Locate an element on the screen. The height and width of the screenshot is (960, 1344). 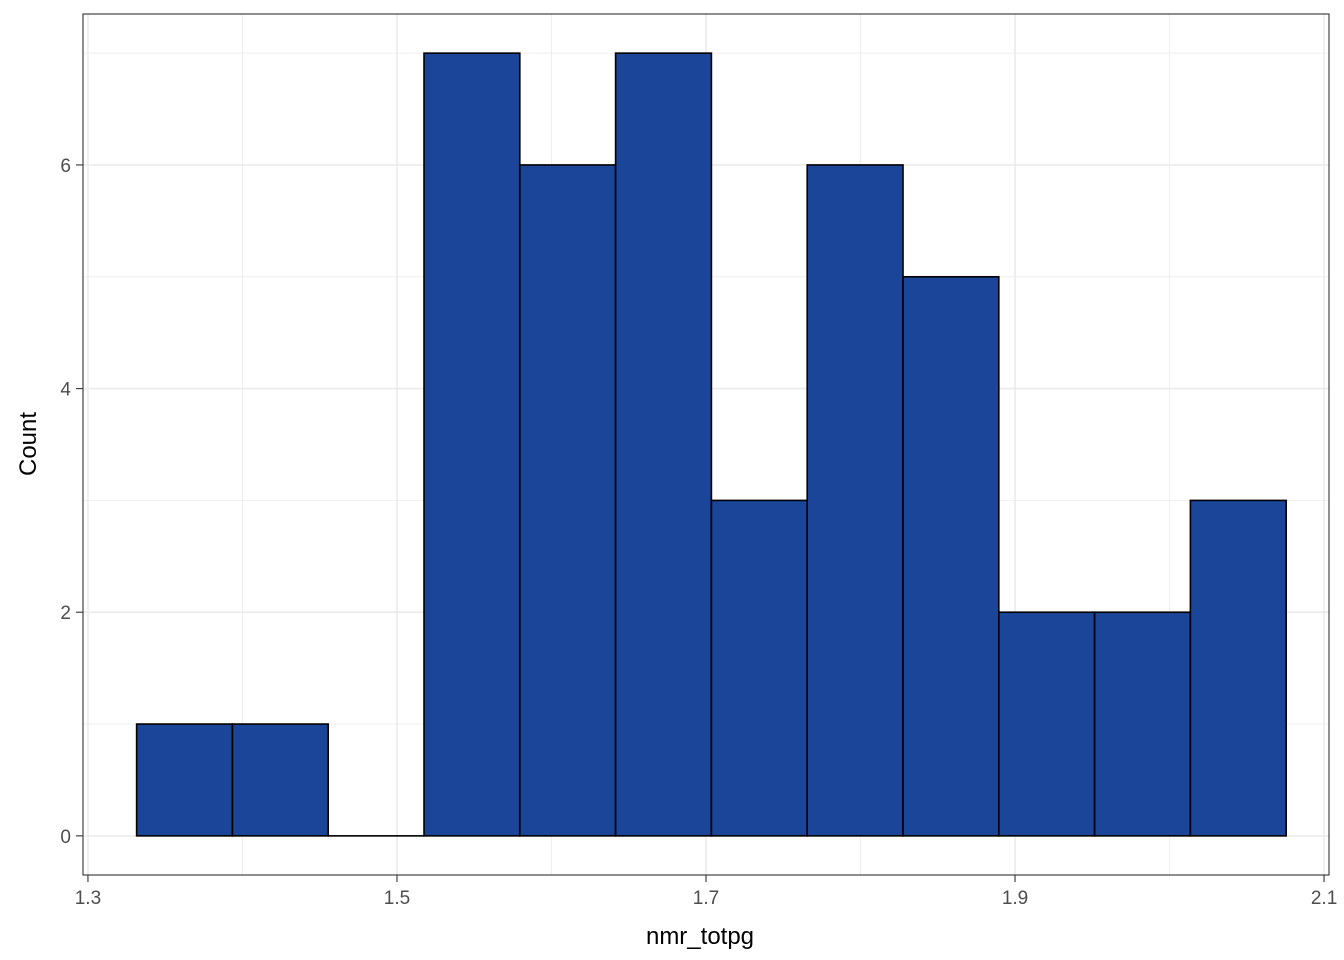
x-tick-label: 1.7 is located at coordinates (706, 898).